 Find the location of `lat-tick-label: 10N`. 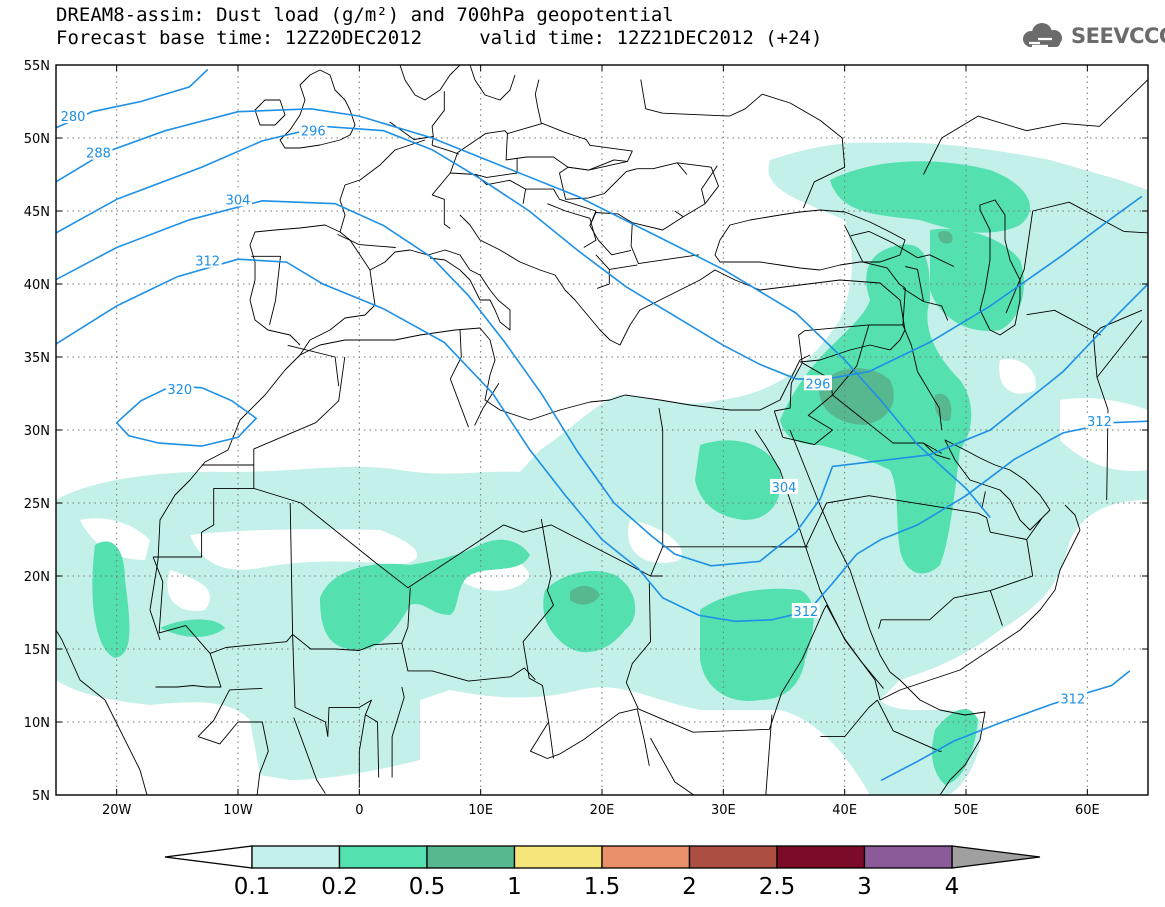

lat-tick-label: 10N is located at coordinates (37, 723).